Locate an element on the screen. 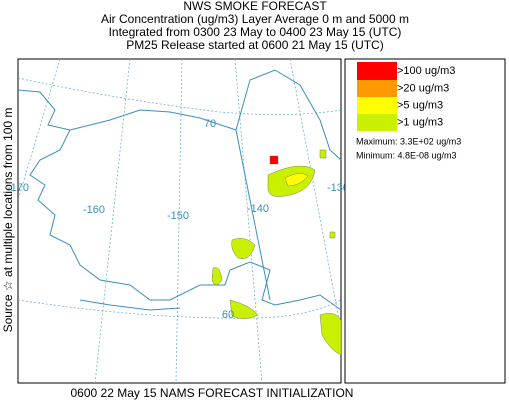 The height and width of the screenshot is (402, 509). maximum: Maximum: 3.3E+02 ug/m3 is located at coordinates (408, 141).